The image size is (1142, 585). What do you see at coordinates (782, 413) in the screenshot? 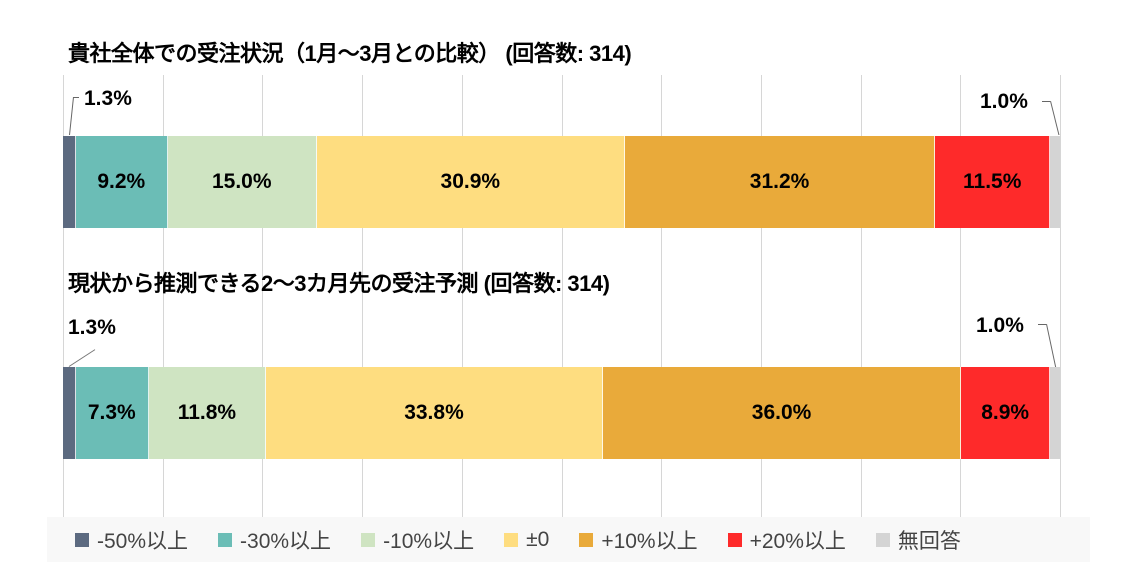
I see `bar-segment: 36.0%` at bounding box center [782, 413].